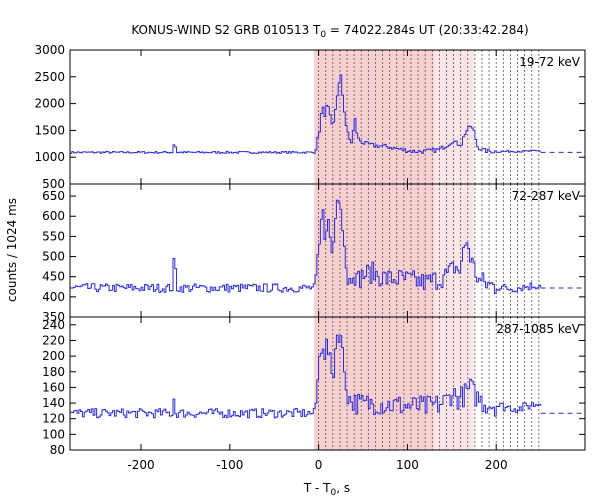 The width and height of the screenshot is (600, 500). Describe the element at coordinates (53, 236) in the screenshot. I see `y-tick-label: 550` at that location.